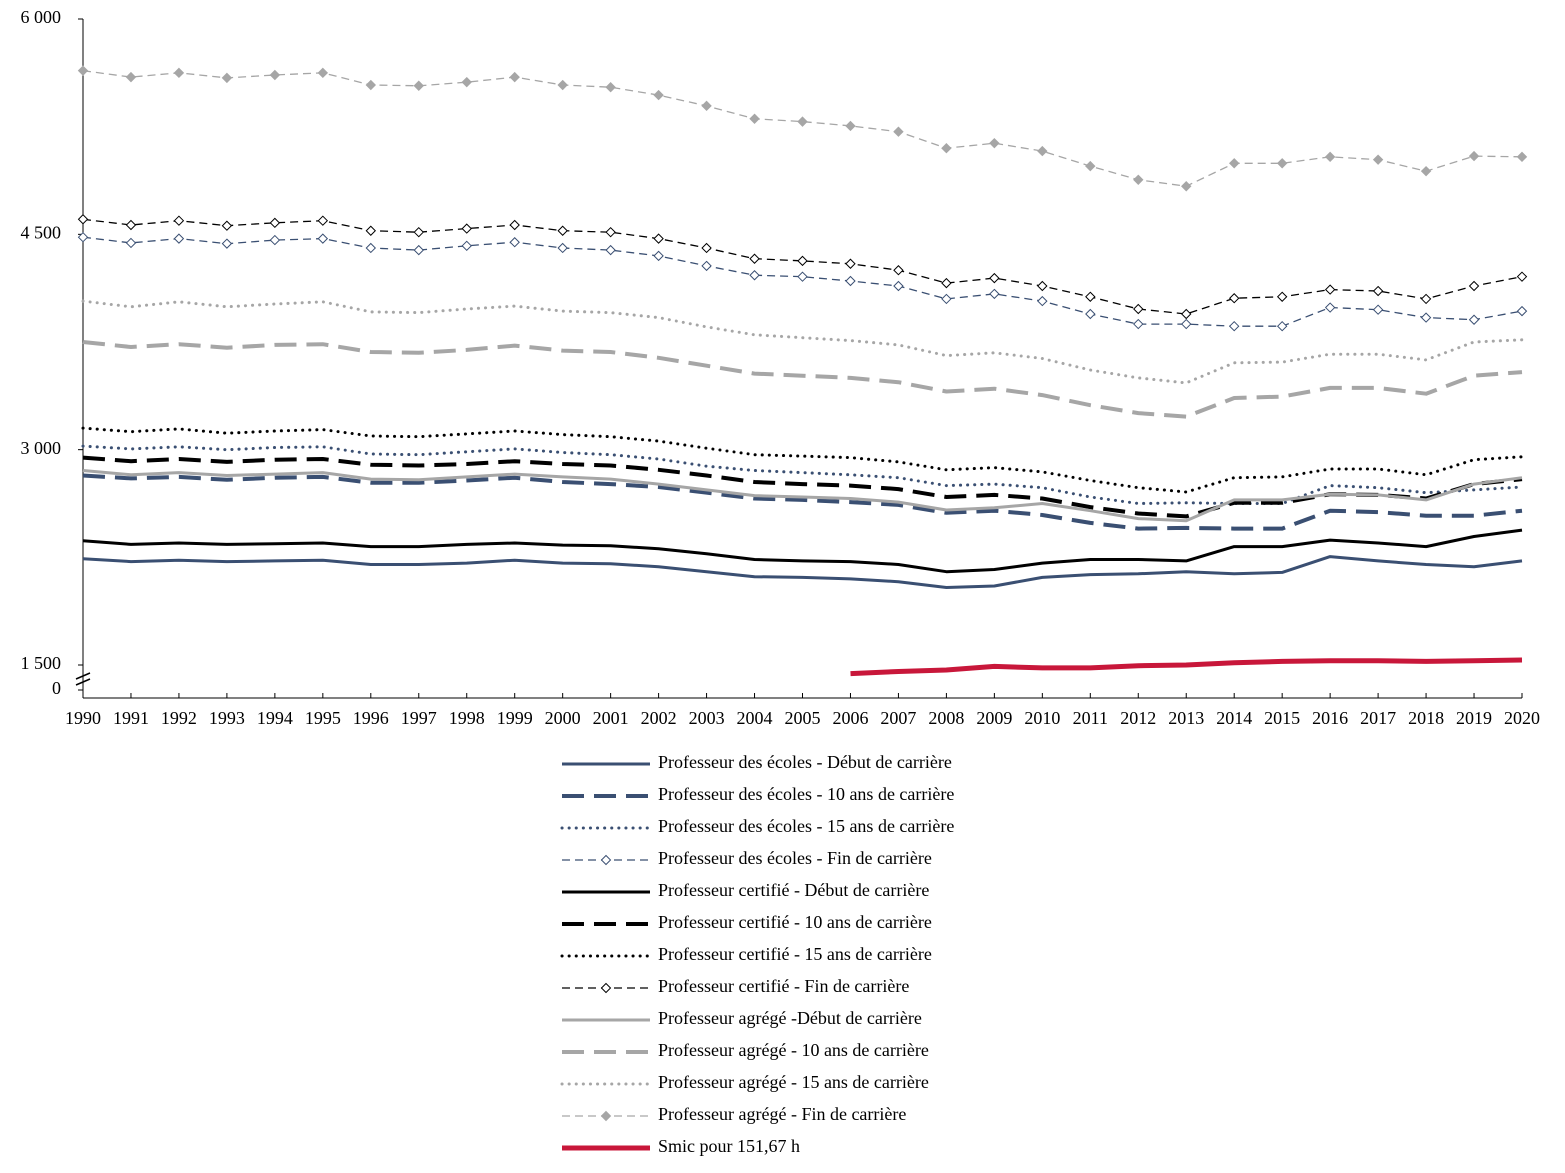 The height and width of the screenshot is (1173, 1565). Describe the element at coordinates (729, 1146) in the screenshot. I see `legend-label: Smic pour 151,67 h` at that location.